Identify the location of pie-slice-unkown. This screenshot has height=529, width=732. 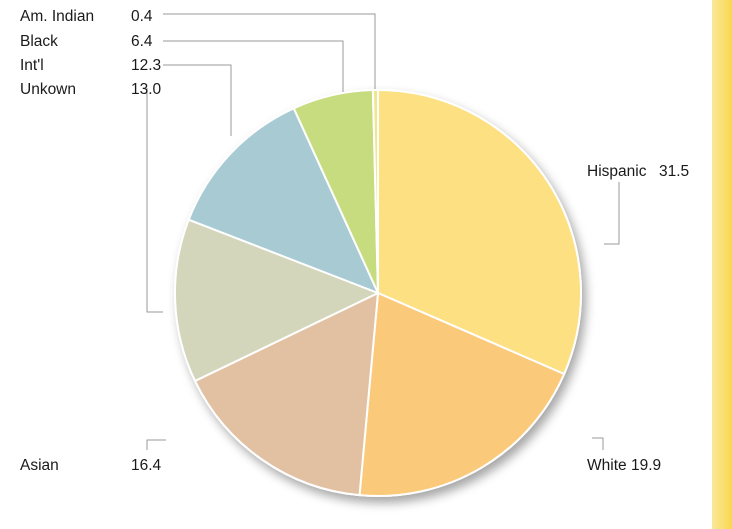
(276, 300).